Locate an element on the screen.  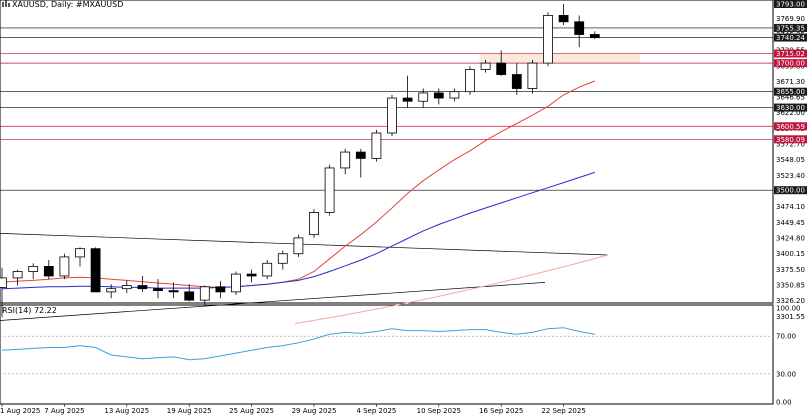
rsi-line is located at coordinates (298, 344).